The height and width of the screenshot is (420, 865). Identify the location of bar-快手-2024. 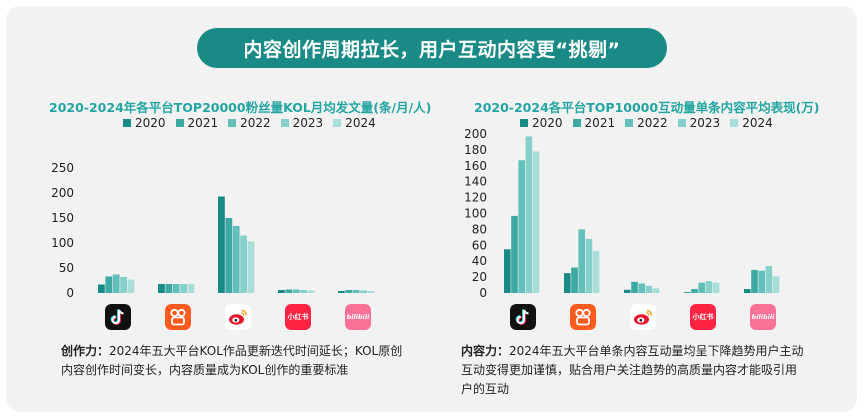
(191, 288).